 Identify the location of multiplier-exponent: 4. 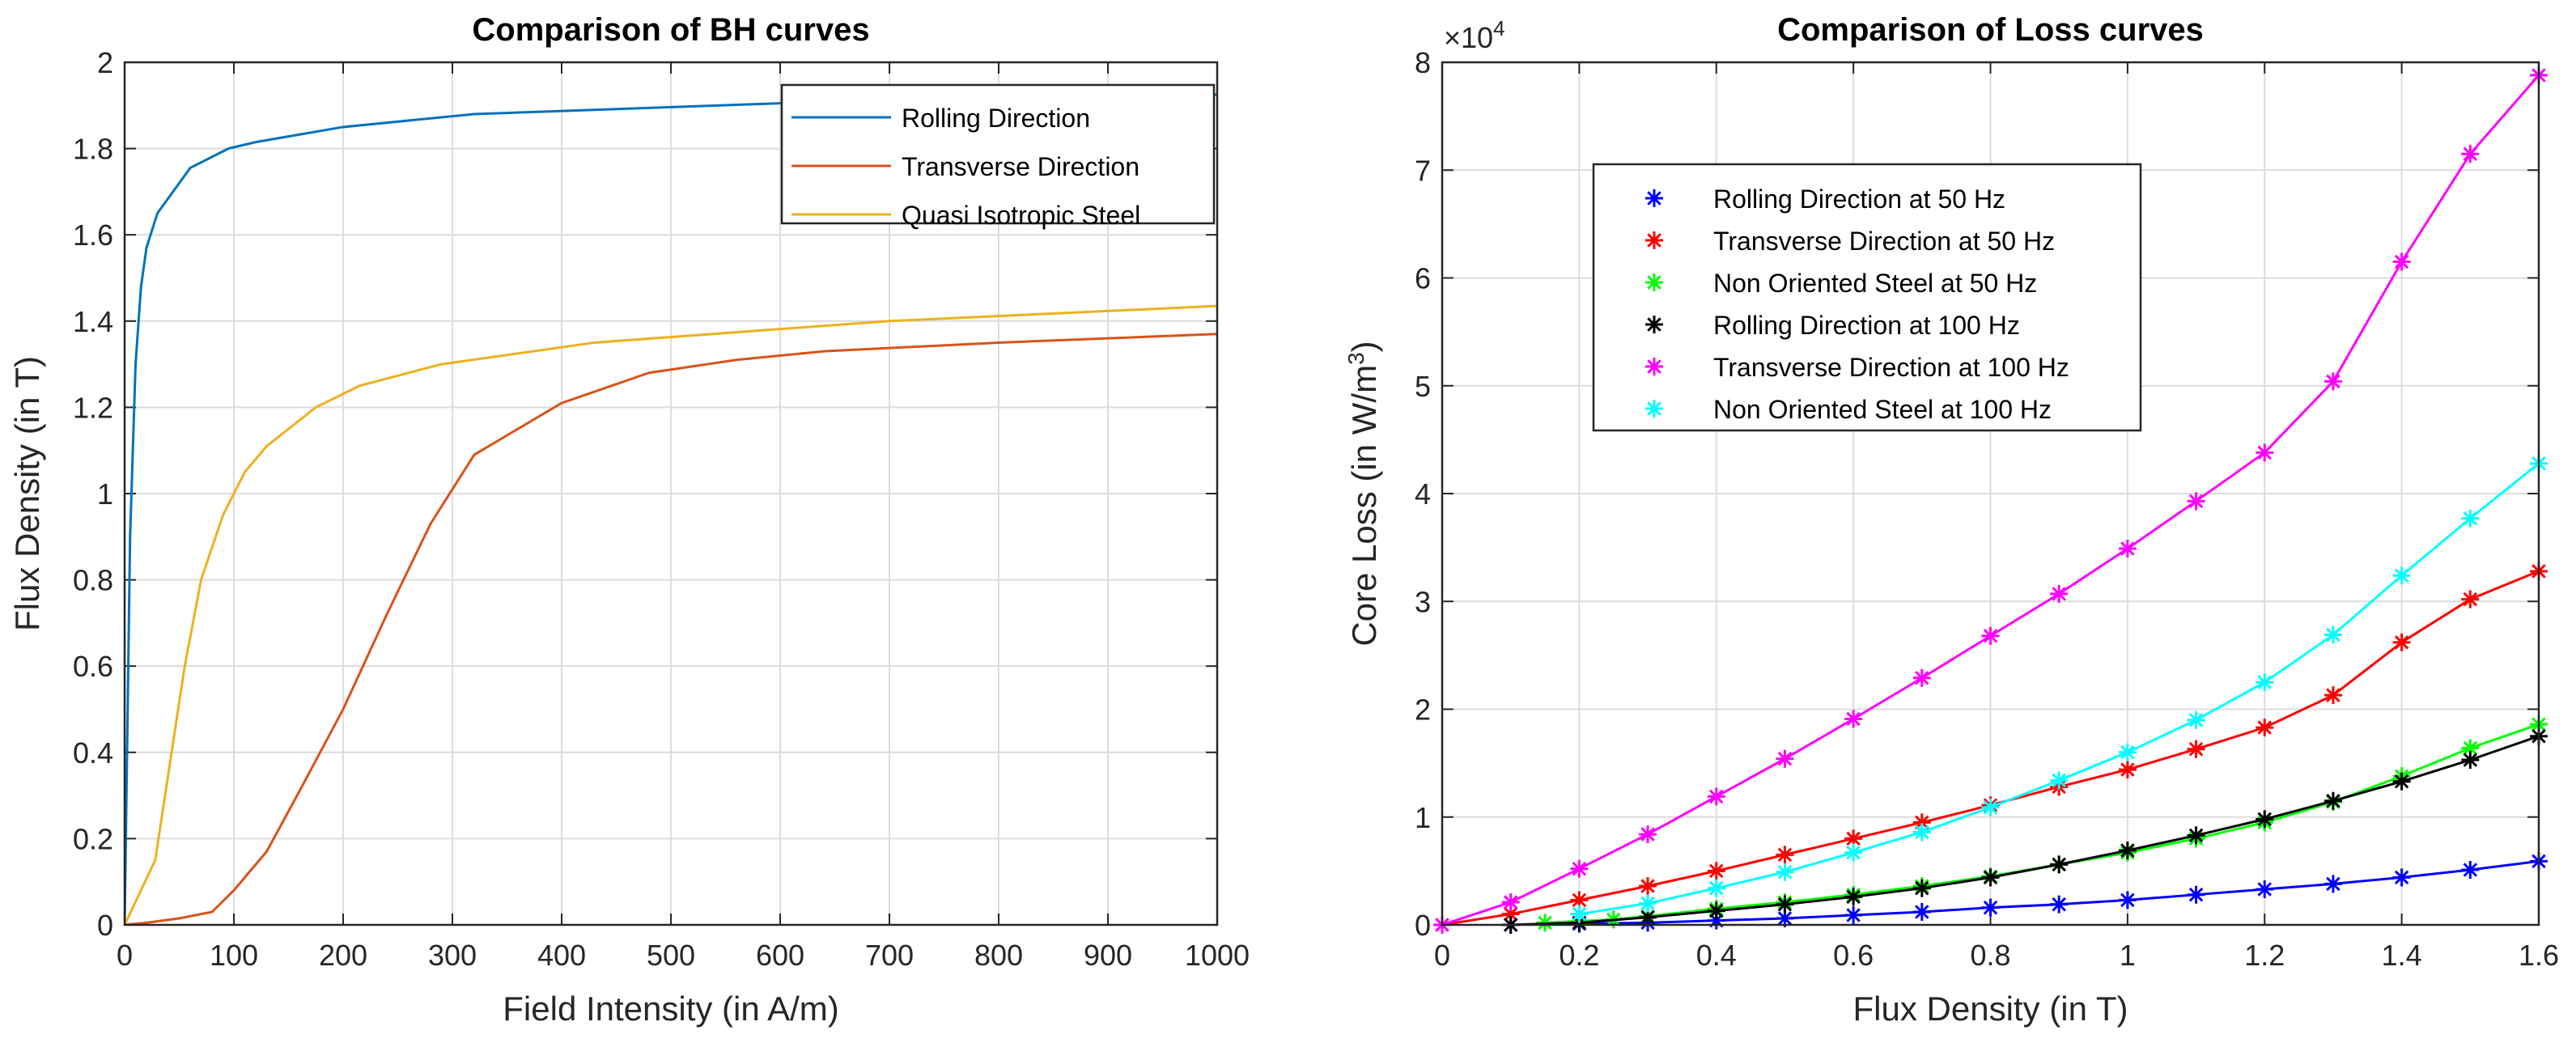
(1498, 28).